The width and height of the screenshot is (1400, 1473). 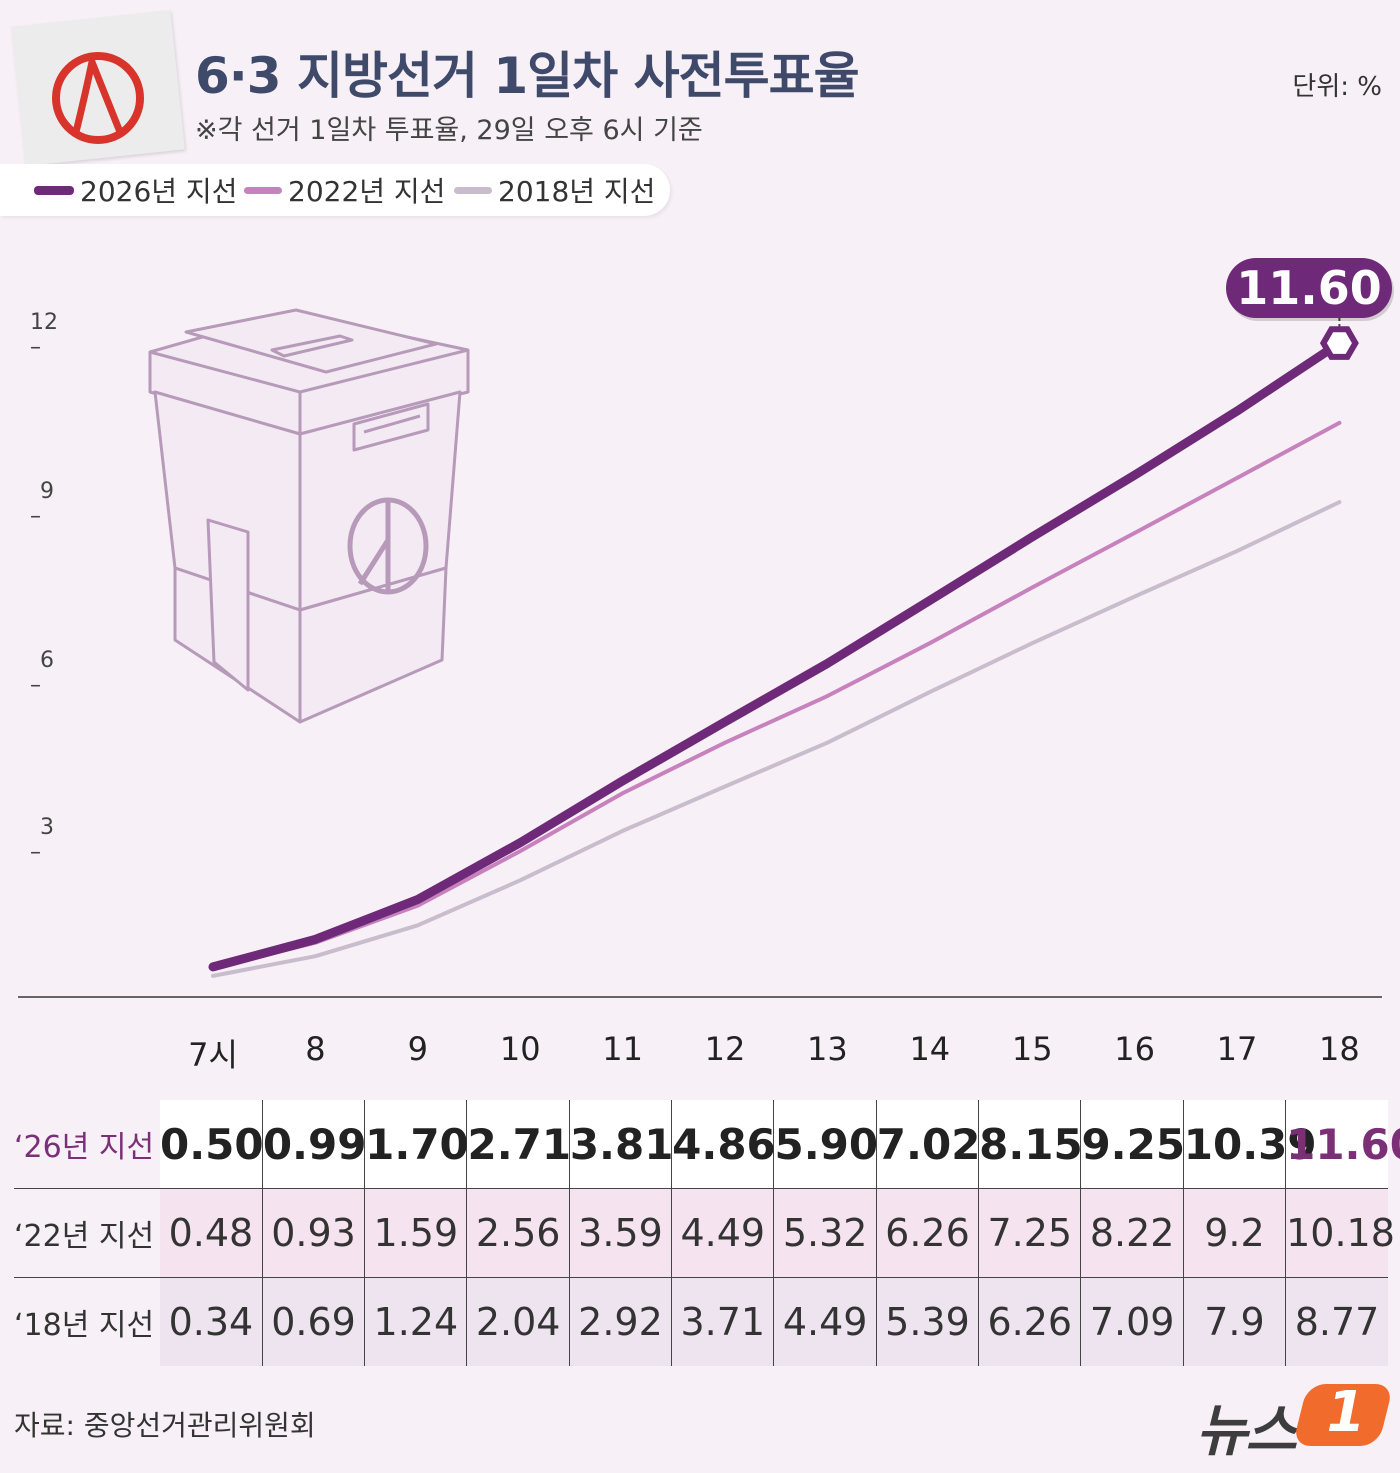 What do you see at coordinates (1339, 343) in the screenshot?
I see `final-point-marker` at bounding box center [1339, 343].